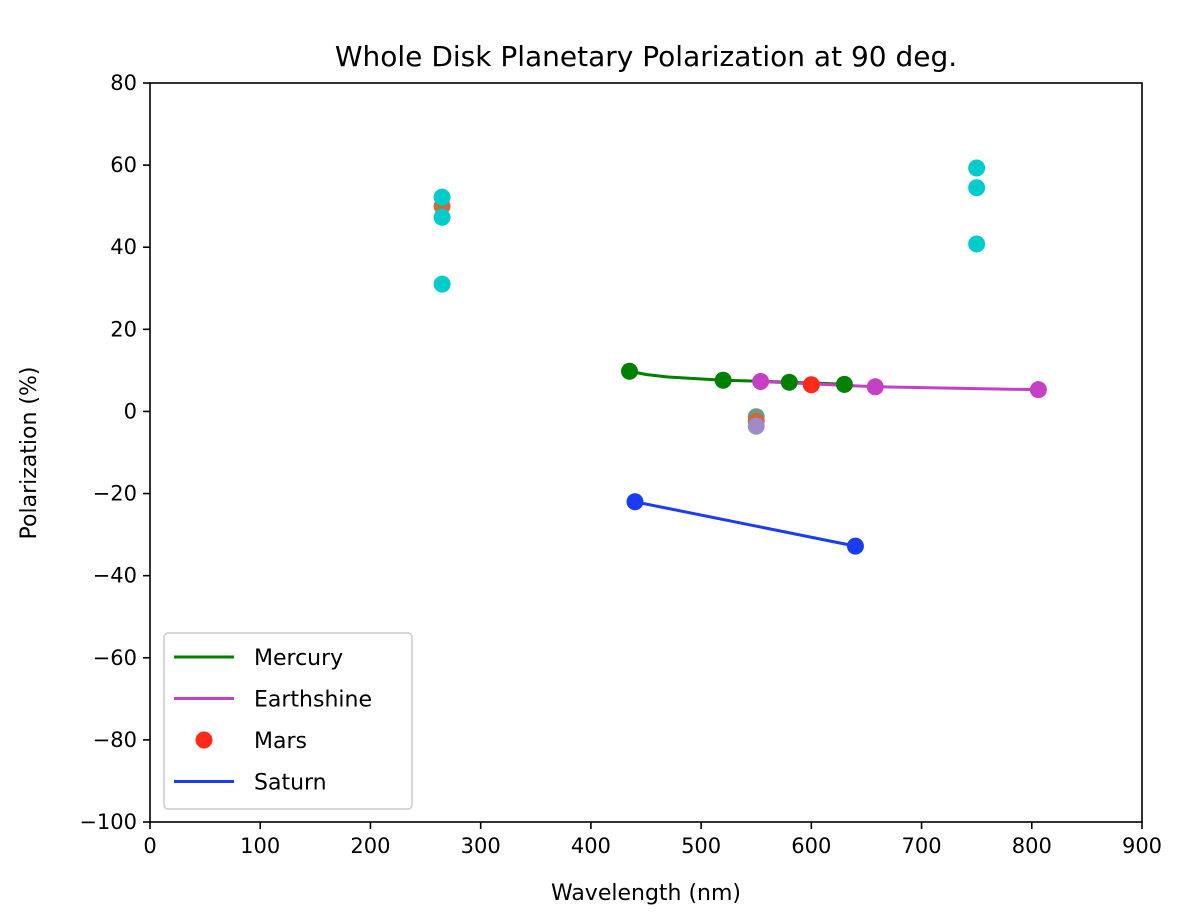  What do you see at coordinates (260, 846) in the screenshot?
I see `x-tick-label: 100` at bounding box center [260, 846].